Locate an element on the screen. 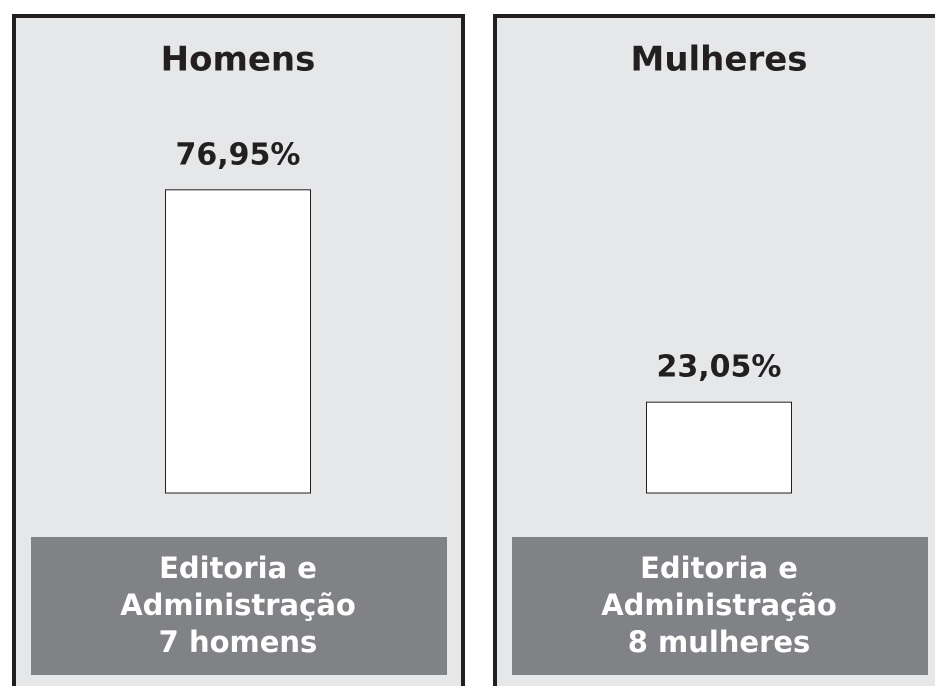 The height and width of the screenshot is (686, 935). caption-line: 8 mulheres is located at coordinates (719, 642).